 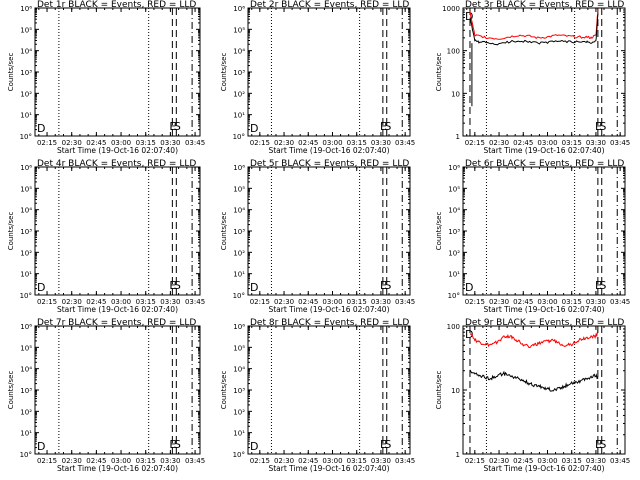 I want to click on panel-title: Det 5r BLACK = Events, RED = LLD, so click(x=329, y=164).